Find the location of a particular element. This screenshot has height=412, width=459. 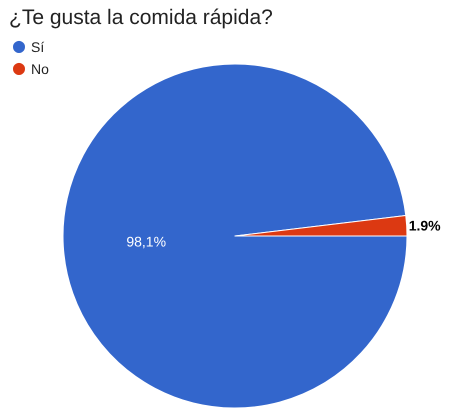

legend-label: No is located at coordinates (40, 69).